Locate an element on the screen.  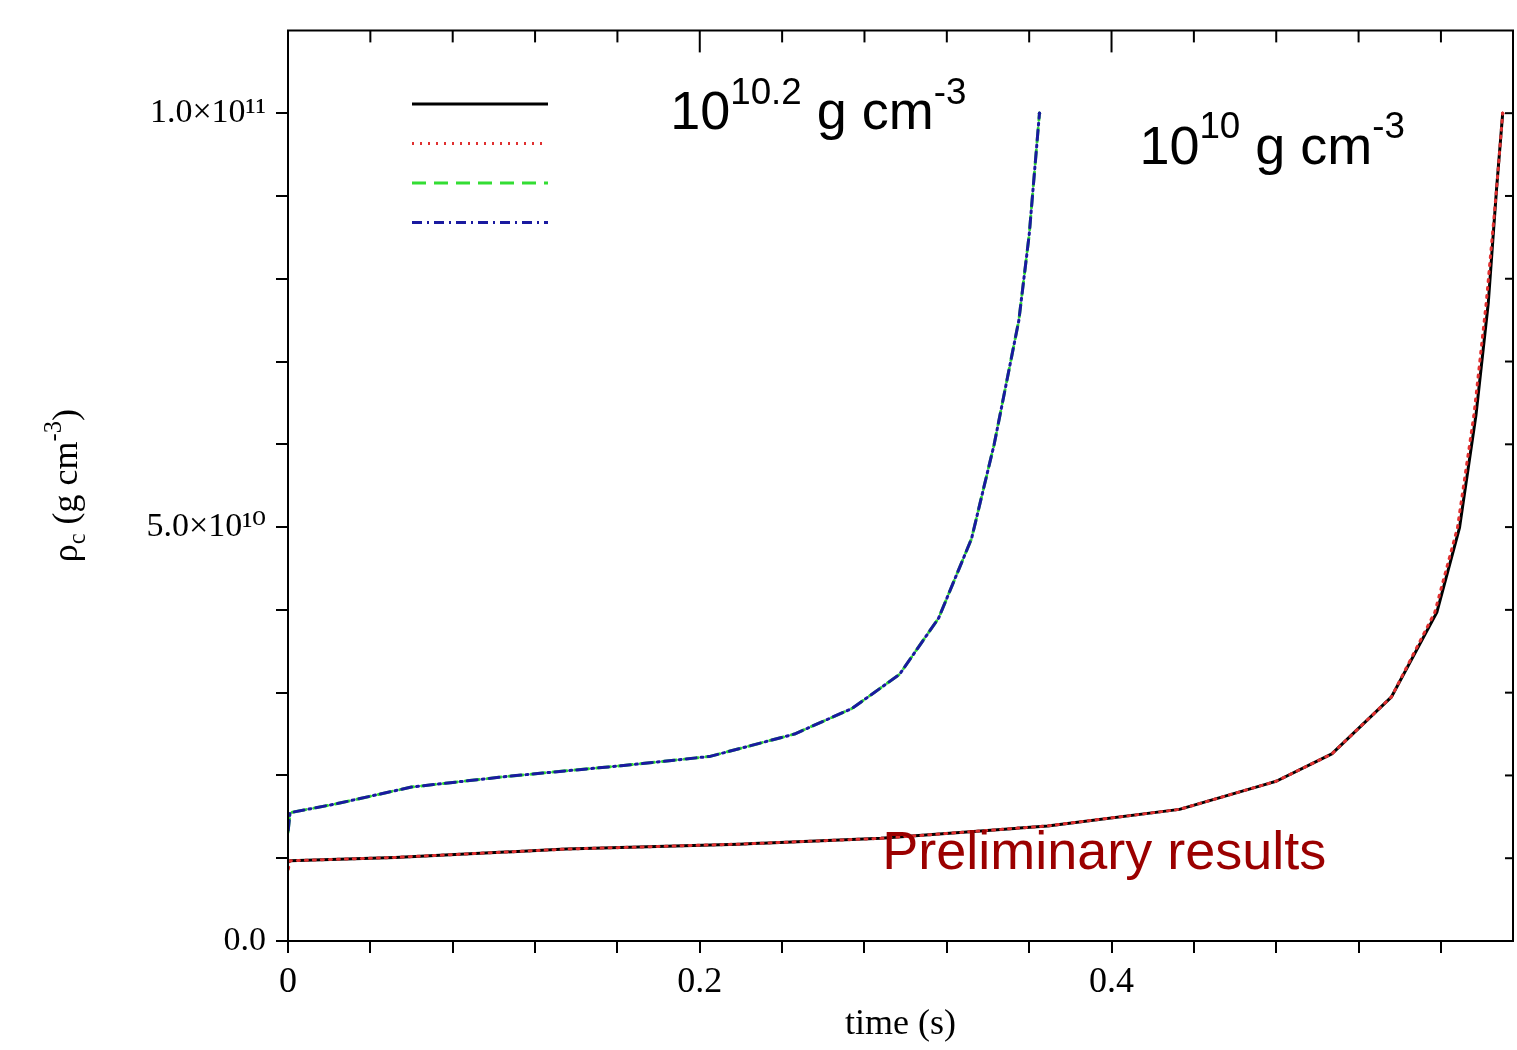
x-tick-label: 0.2 is located at coordinates (700, 980).